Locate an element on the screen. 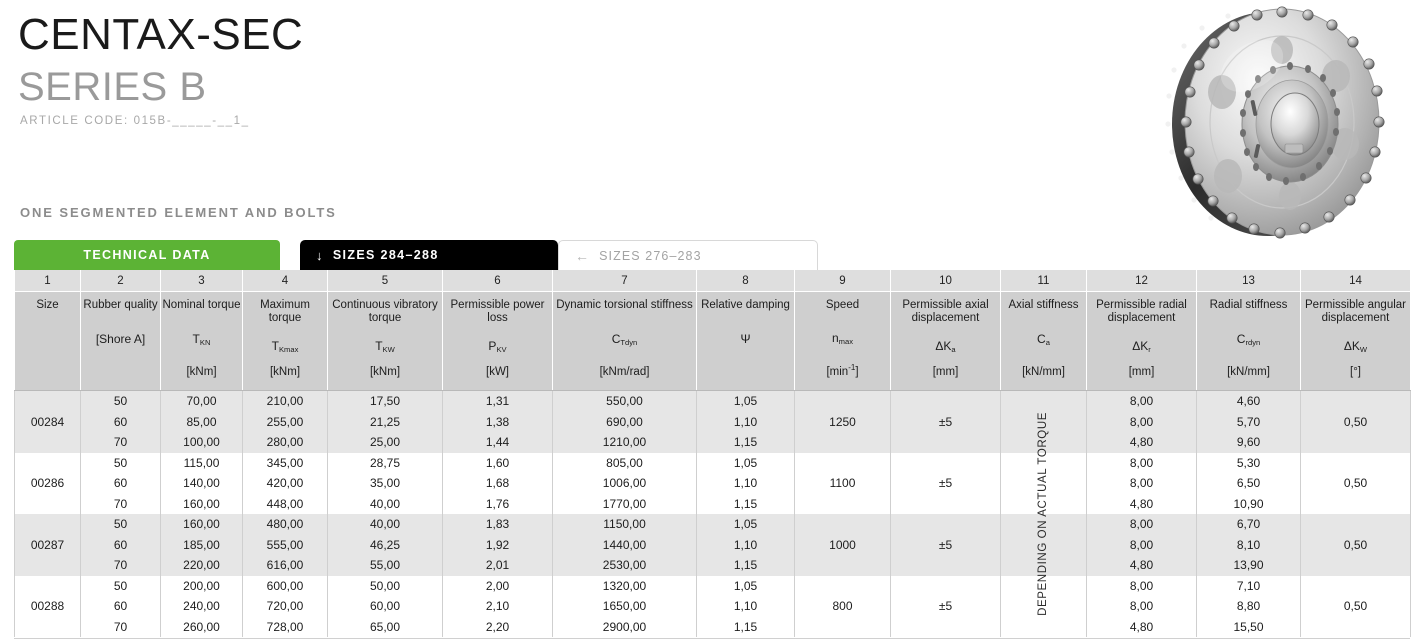 The image size is (1424, 641). cell-radial-stiffness: 8,80 is located at coordinates (1248, 606).